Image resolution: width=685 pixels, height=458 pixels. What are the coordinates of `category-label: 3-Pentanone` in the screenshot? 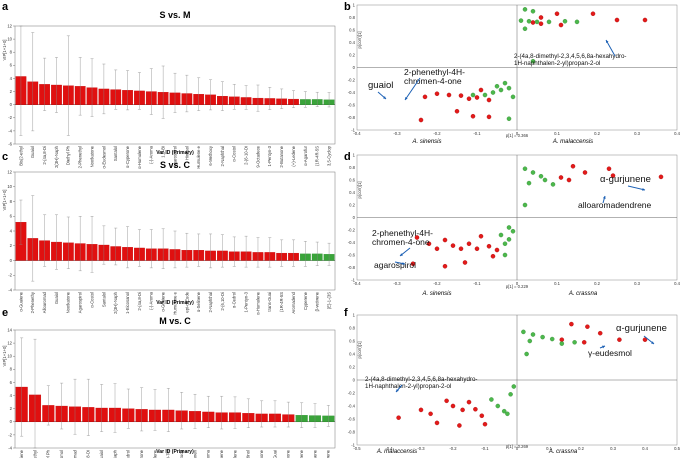 It's located at (261, 453).